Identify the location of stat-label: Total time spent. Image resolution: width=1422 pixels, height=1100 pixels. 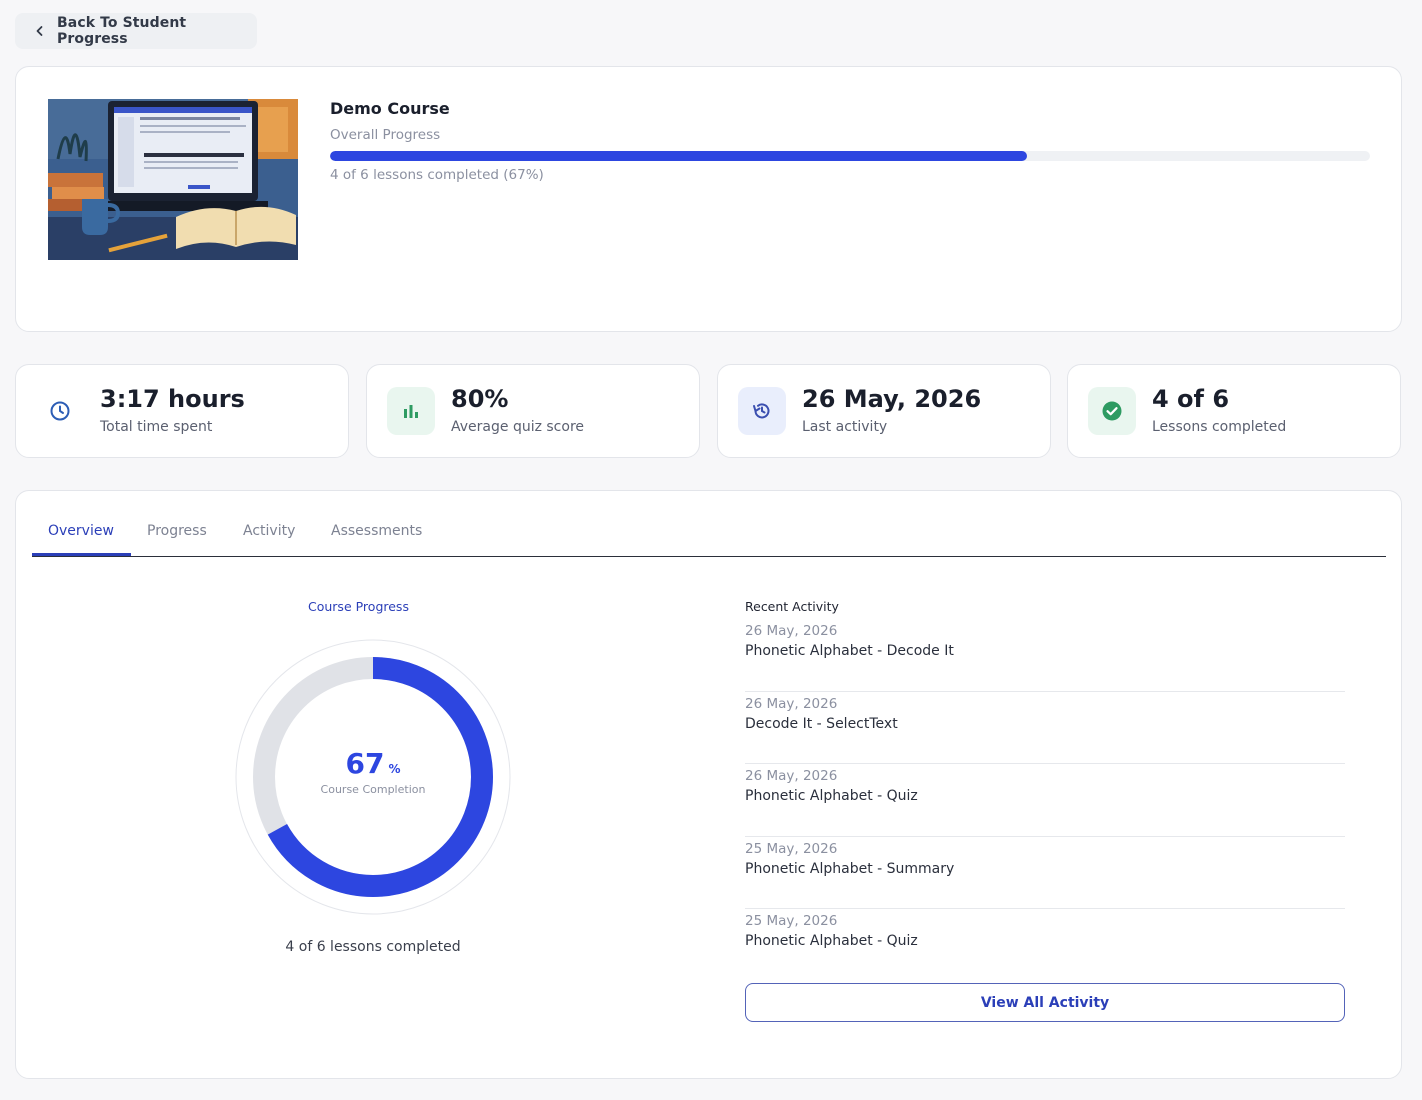
(156, 427).